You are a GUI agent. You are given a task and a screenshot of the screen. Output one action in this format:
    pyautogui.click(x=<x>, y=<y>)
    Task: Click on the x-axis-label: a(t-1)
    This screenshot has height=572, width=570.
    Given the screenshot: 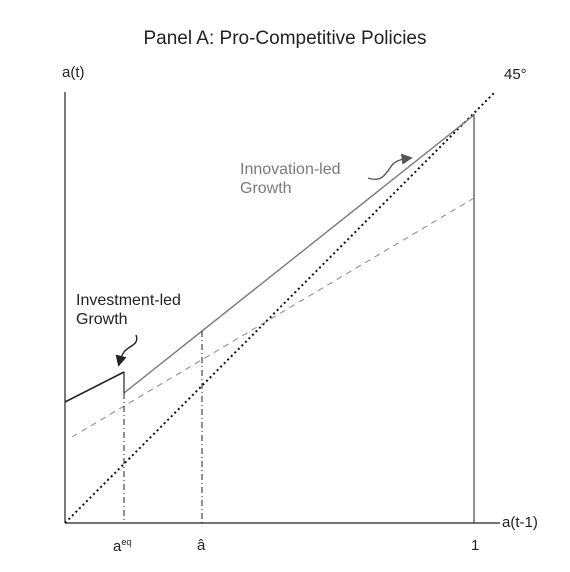 What is the action you would take?
    pyautogui.click(x=520, y=522)
    